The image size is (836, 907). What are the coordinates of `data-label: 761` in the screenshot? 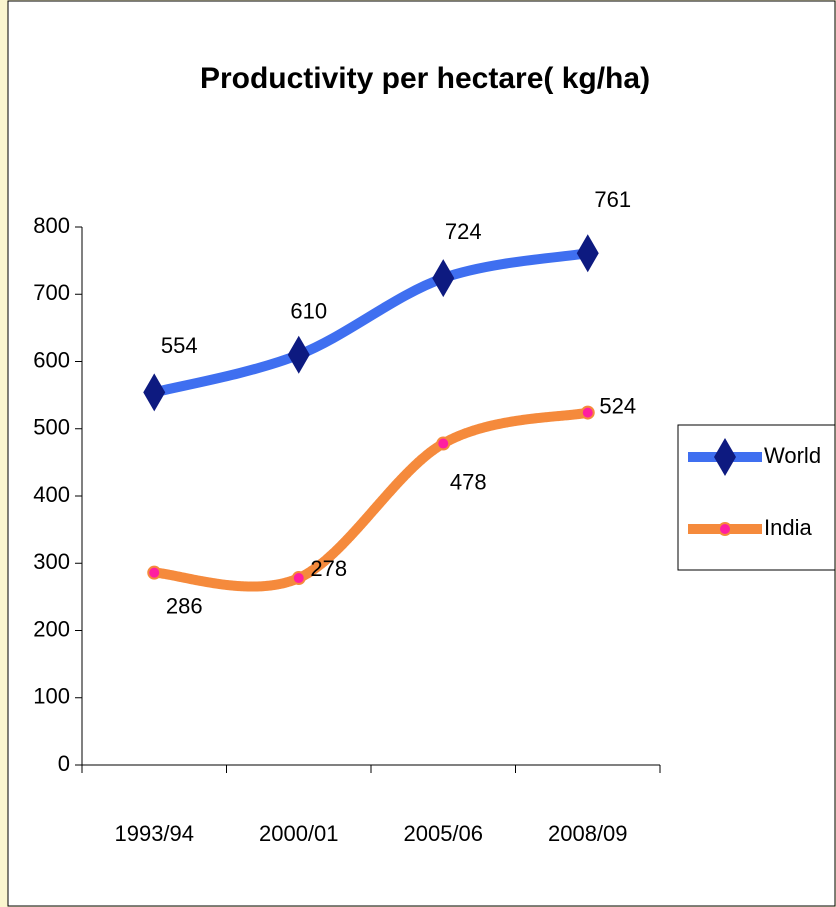 It's located at (612, 199).